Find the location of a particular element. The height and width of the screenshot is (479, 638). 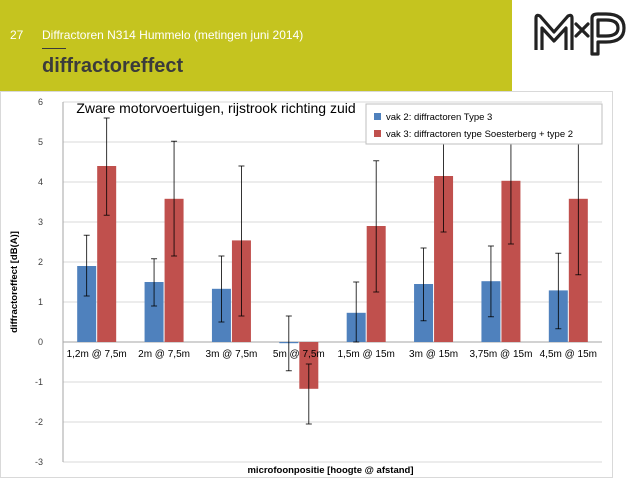

legend-box is located at coordinates (484, 124).